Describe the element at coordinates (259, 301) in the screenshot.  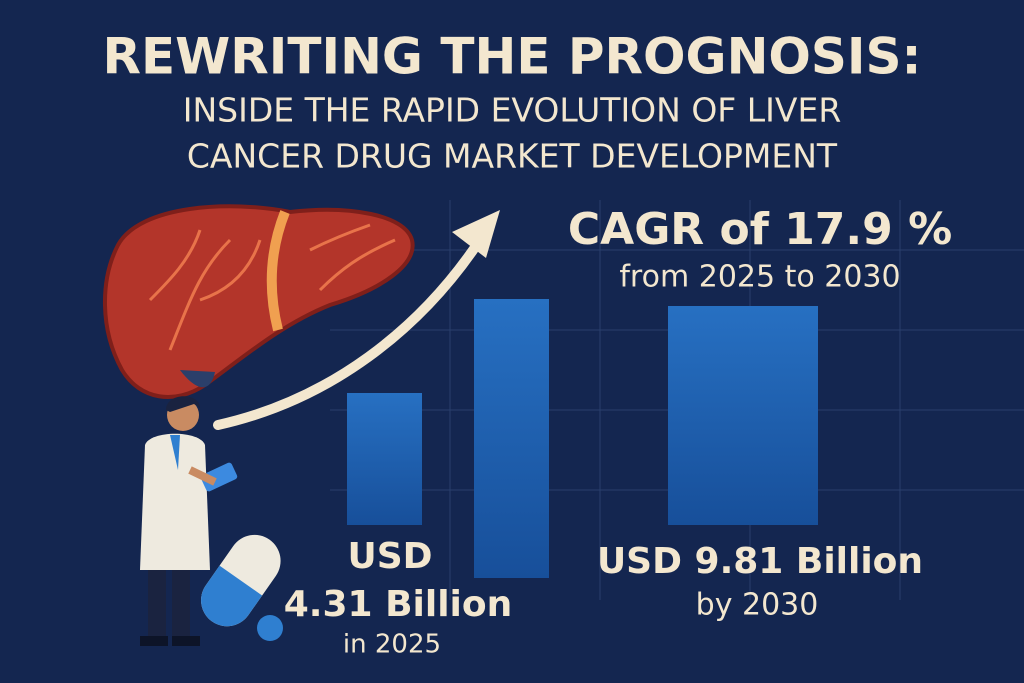
I see `liver-illustration` at that location.